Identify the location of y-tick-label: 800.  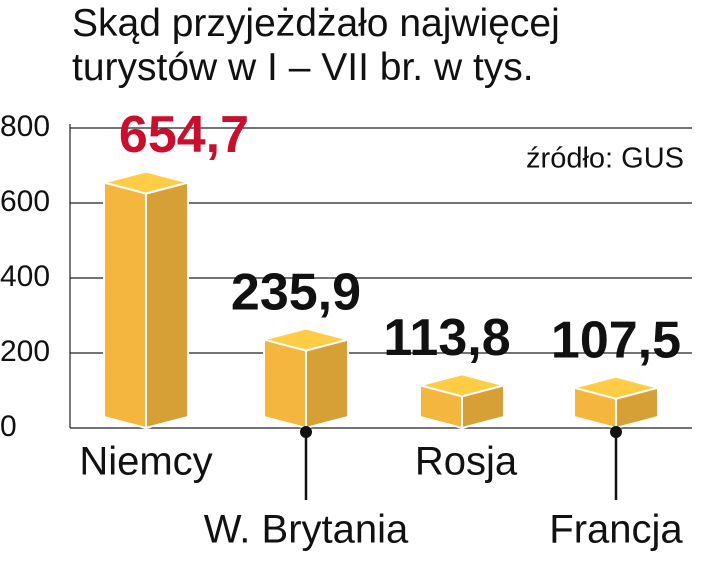
(25, 126).